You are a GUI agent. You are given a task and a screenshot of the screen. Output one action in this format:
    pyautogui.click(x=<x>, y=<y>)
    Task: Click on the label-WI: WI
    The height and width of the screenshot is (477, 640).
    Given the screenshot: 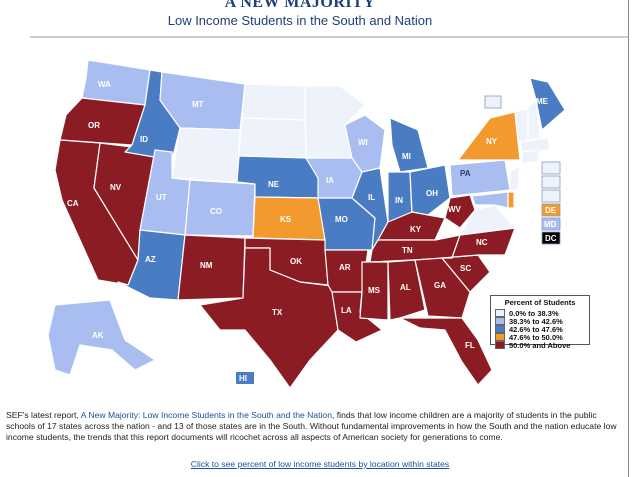 What is the action you would take?
    pyautogui.click(x=363, y=142)
    